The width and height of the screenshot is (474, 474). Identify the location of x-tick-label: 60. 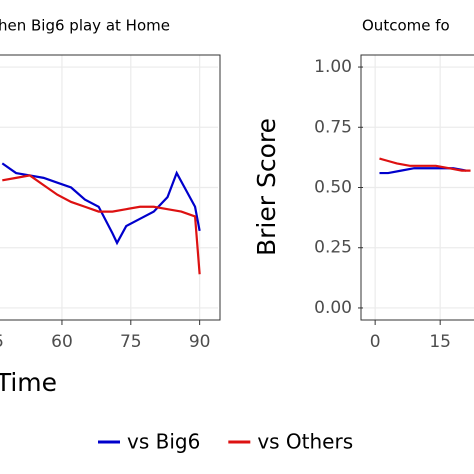
(62, 342).